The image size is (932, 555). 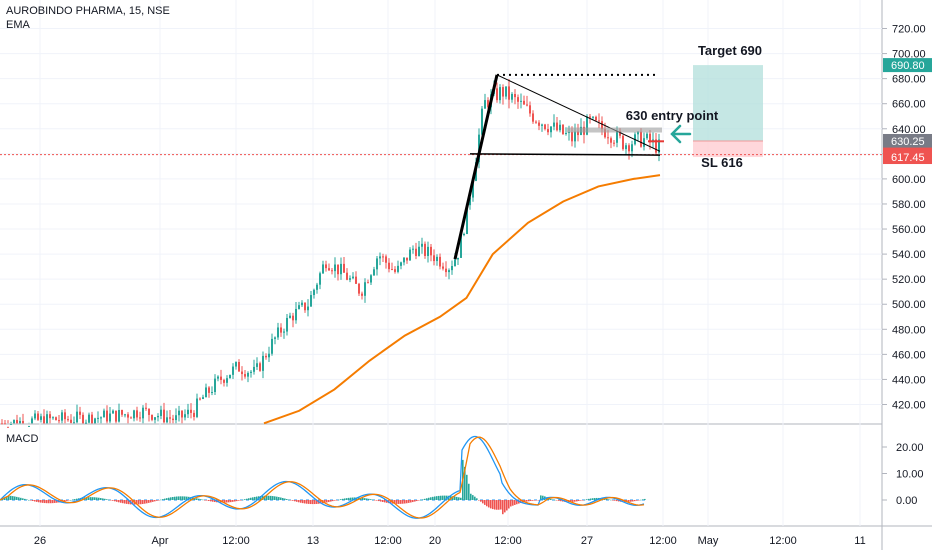 What do you see at coordinates (909, 255) in the screenshot?
I see `y-tick-label: 540.00` at bounding box center [909, 255].